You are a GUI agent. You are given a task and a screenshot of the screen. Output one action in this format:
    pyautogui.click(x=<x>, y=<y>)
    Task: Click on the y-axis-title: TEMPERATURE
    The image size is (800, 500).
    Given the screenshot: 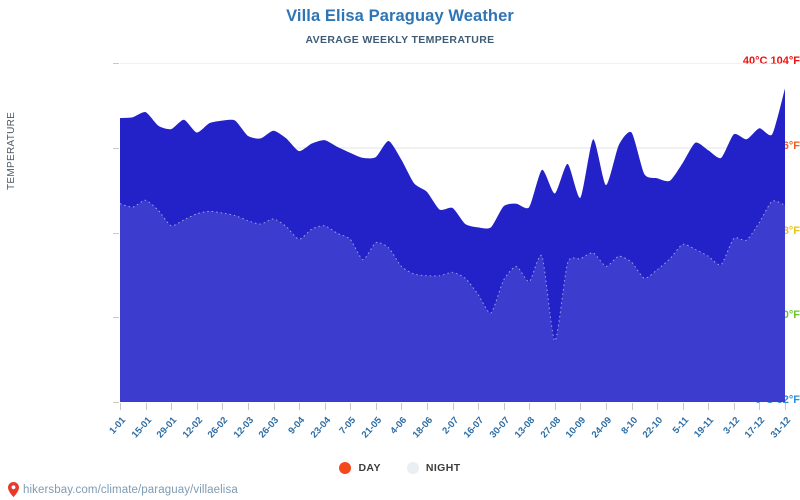 What is the action you would take?
    pyautogui.click(x=11, y=150)
    